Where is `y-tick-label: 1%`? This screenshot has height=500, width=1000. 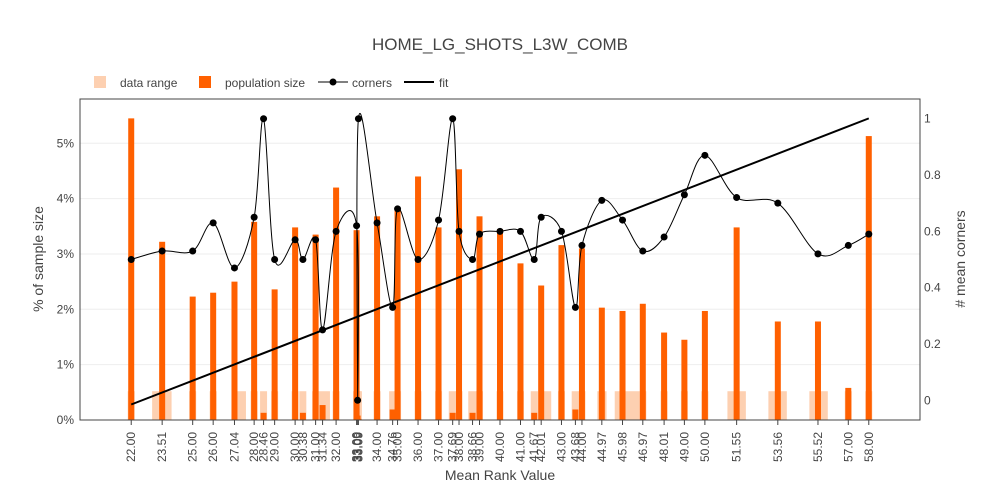 y-tick-label: 1% is located at coordinates (66, 365).